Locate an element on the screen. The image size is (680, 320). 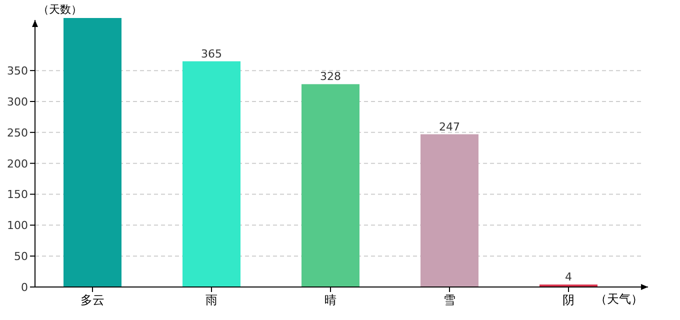
y-tick-label: 200 is located at coordinates (17, 163).